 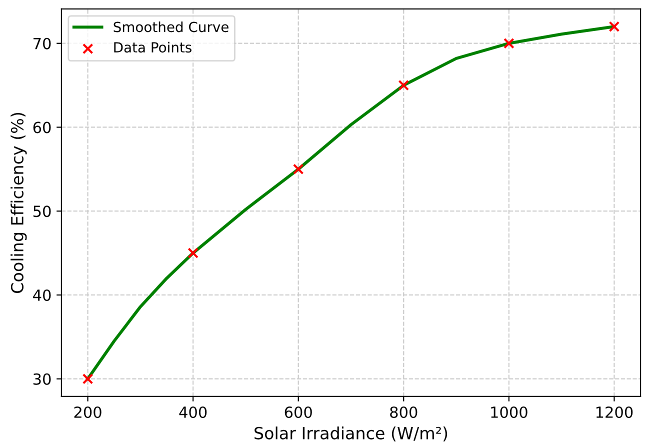 What do you see at coordinates (42, 128) in the screenshot?
I see `y-tick-label: 60` at bounding box center [42, 128].